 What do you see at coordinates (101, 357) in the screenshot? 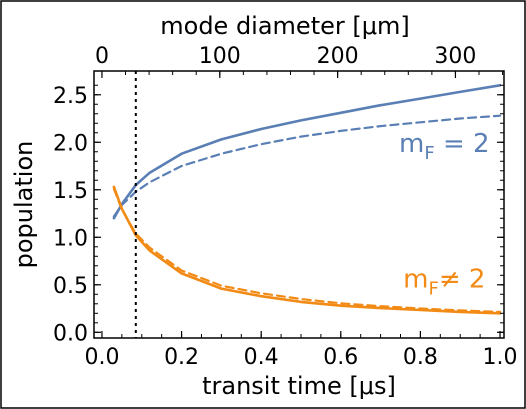
I see `x-tick-label: 0.0` at bounding box center [101, 357].